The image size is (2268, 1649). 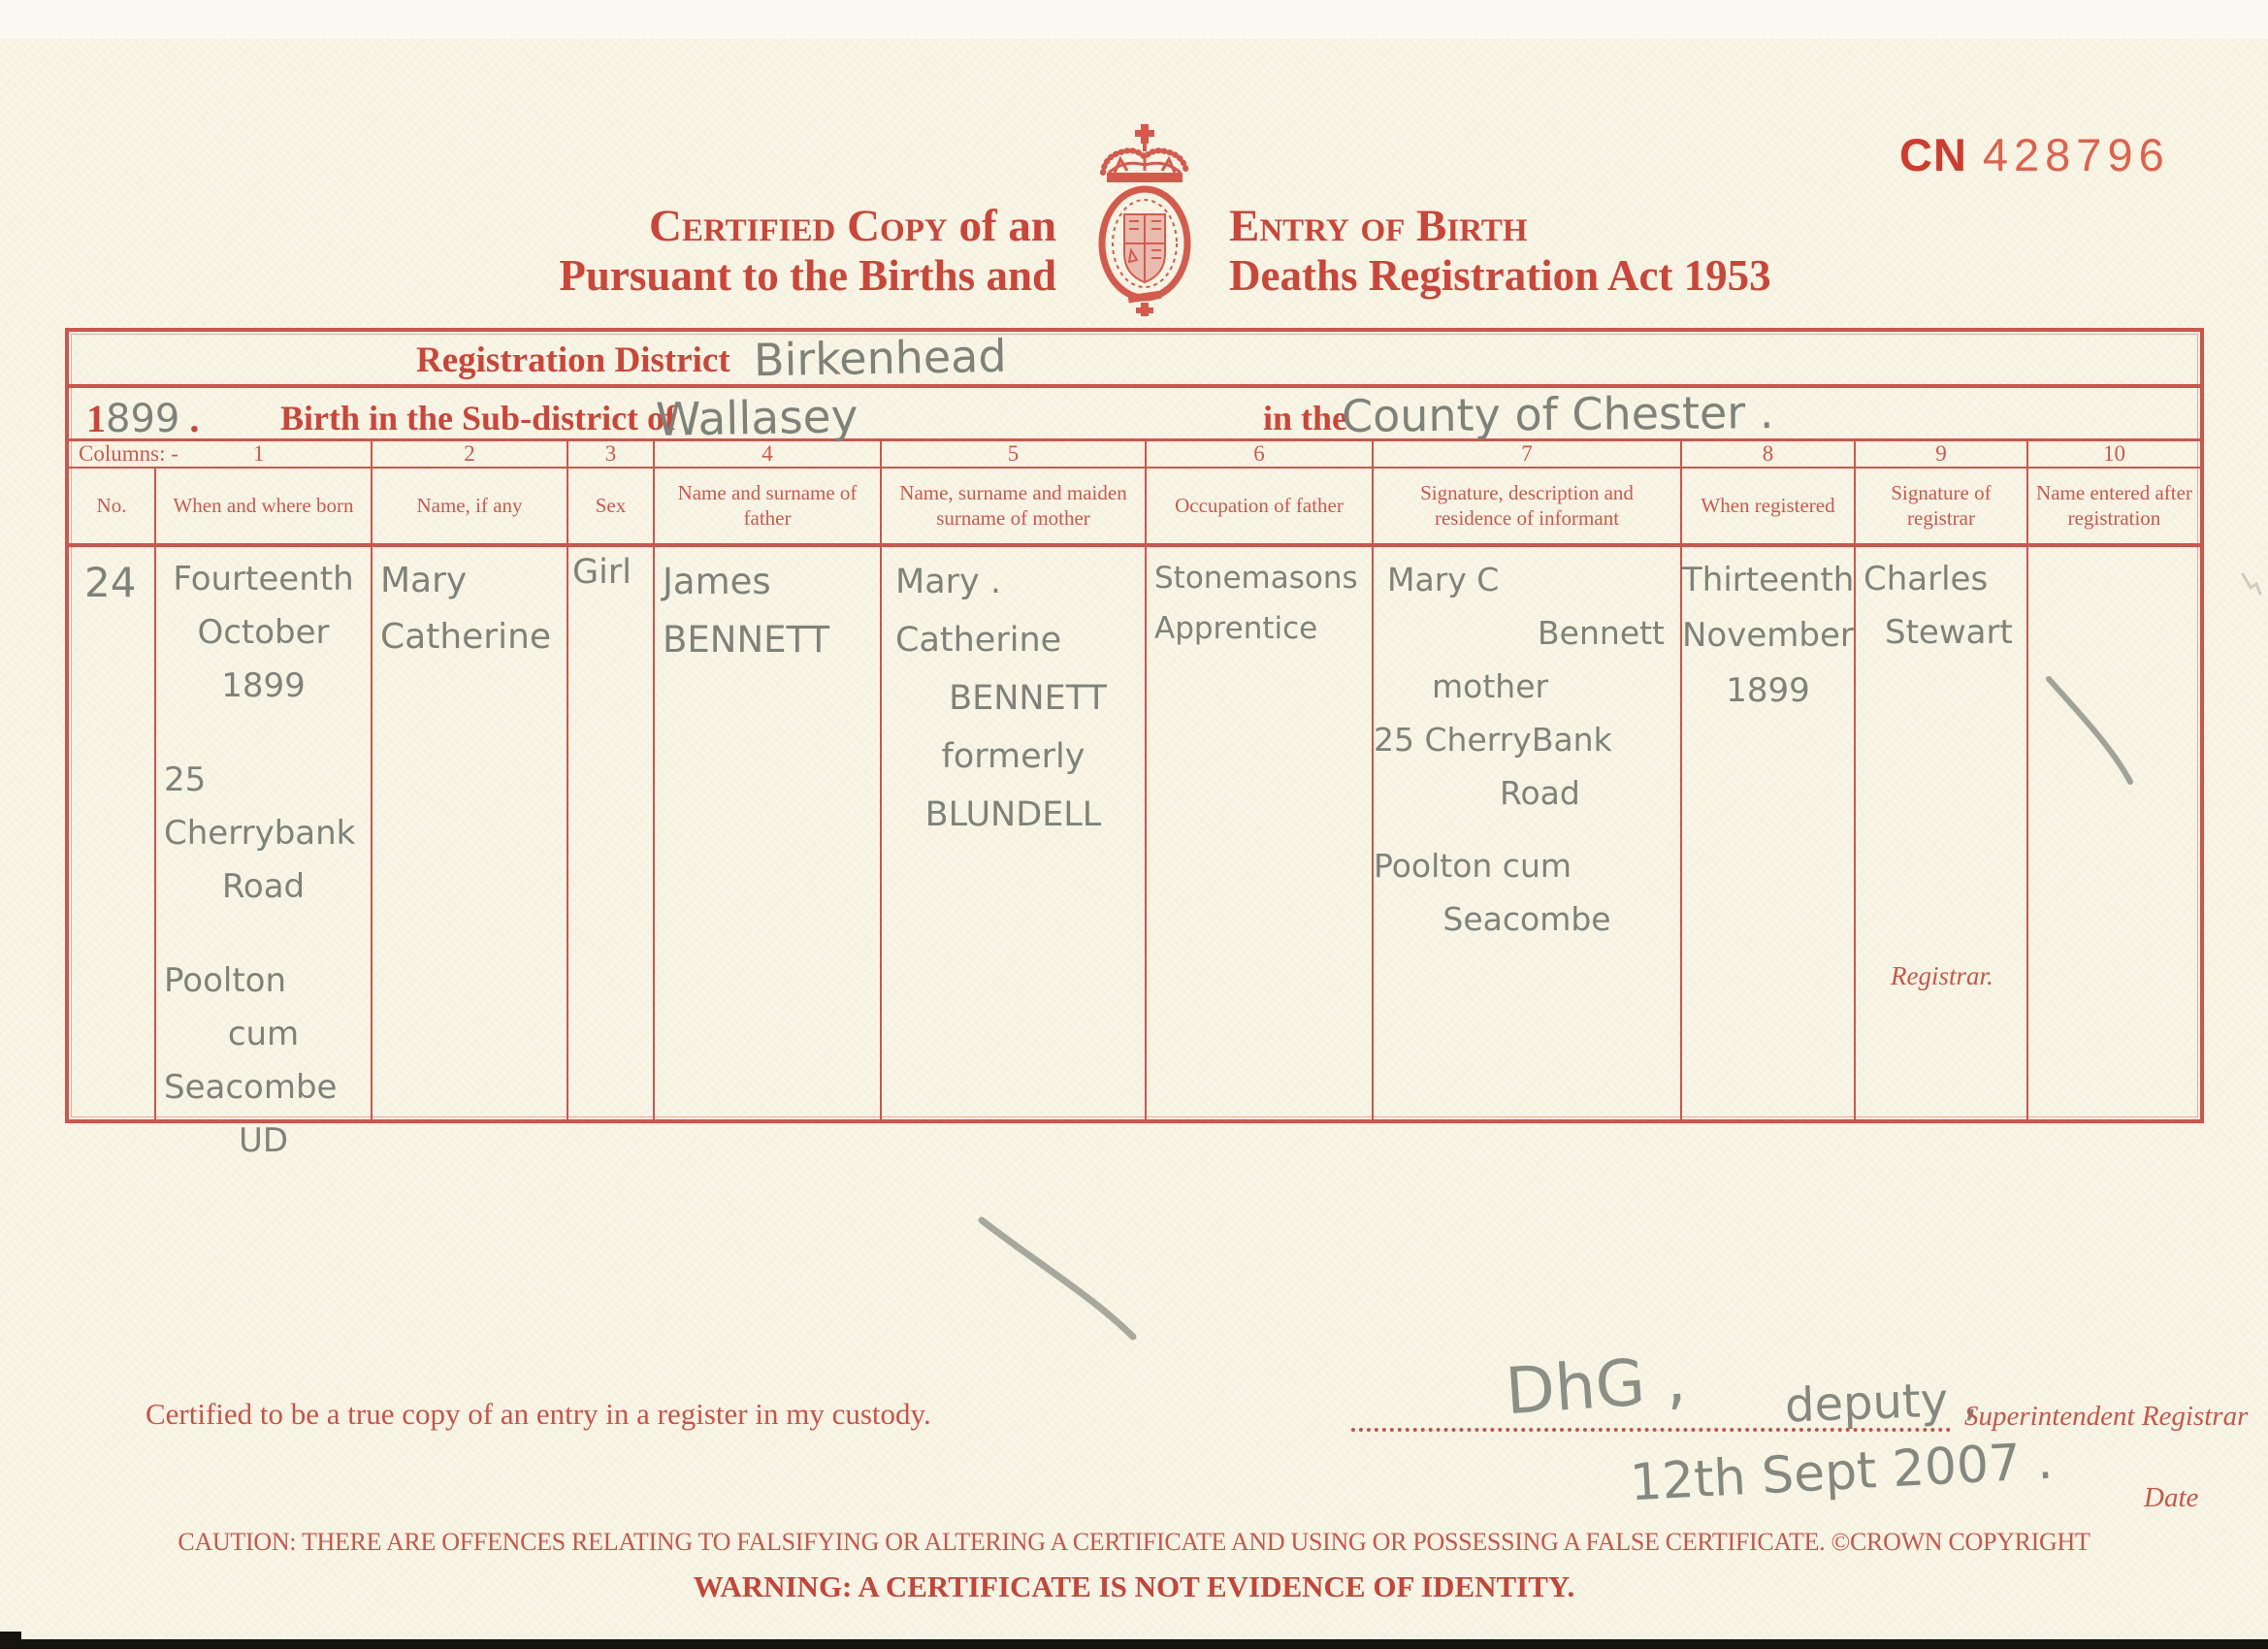 What do you see at coordinates (1490, 686) in the screenshot?
I see `handwriting: mother` at bounding box center [1490, 686].